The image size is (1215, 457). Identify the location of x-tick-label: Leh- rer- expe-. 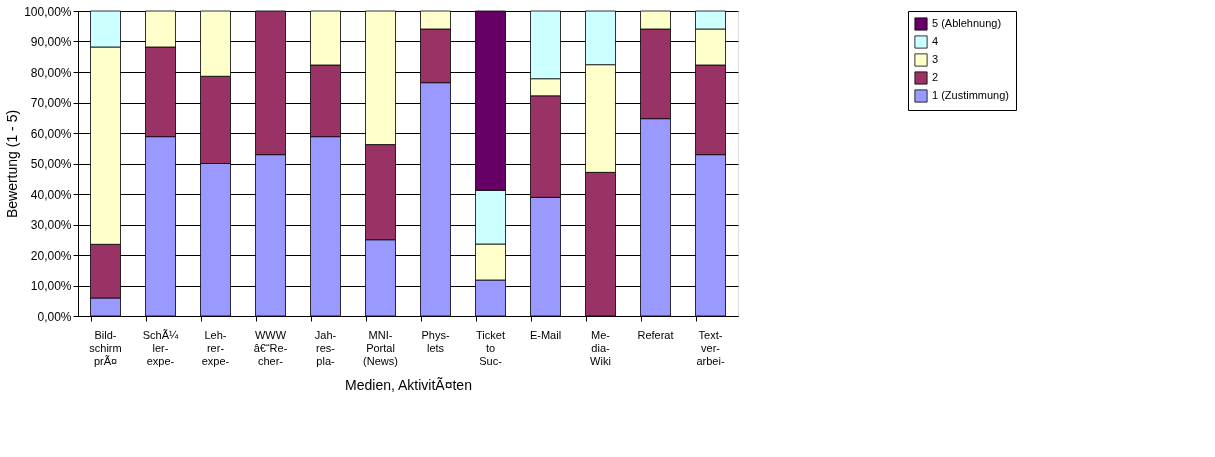
(215, 347).